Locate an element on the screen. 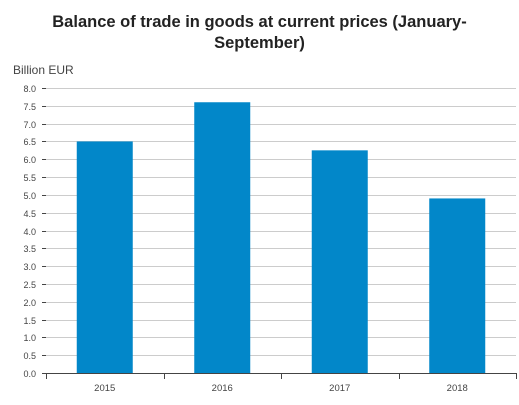 This screenshot has width=519, height=405. y-tick-label: 4.5 is located at coordinates (29, 214).